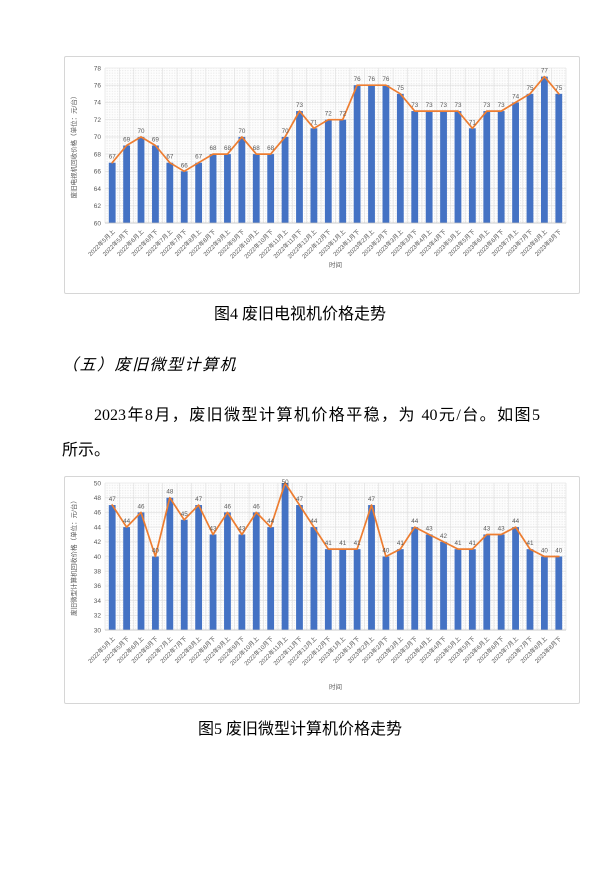  What do you see at coordinates (199, 499) in the screenshot?
I see `svg-text: 47` at bounding box center [199, 499].